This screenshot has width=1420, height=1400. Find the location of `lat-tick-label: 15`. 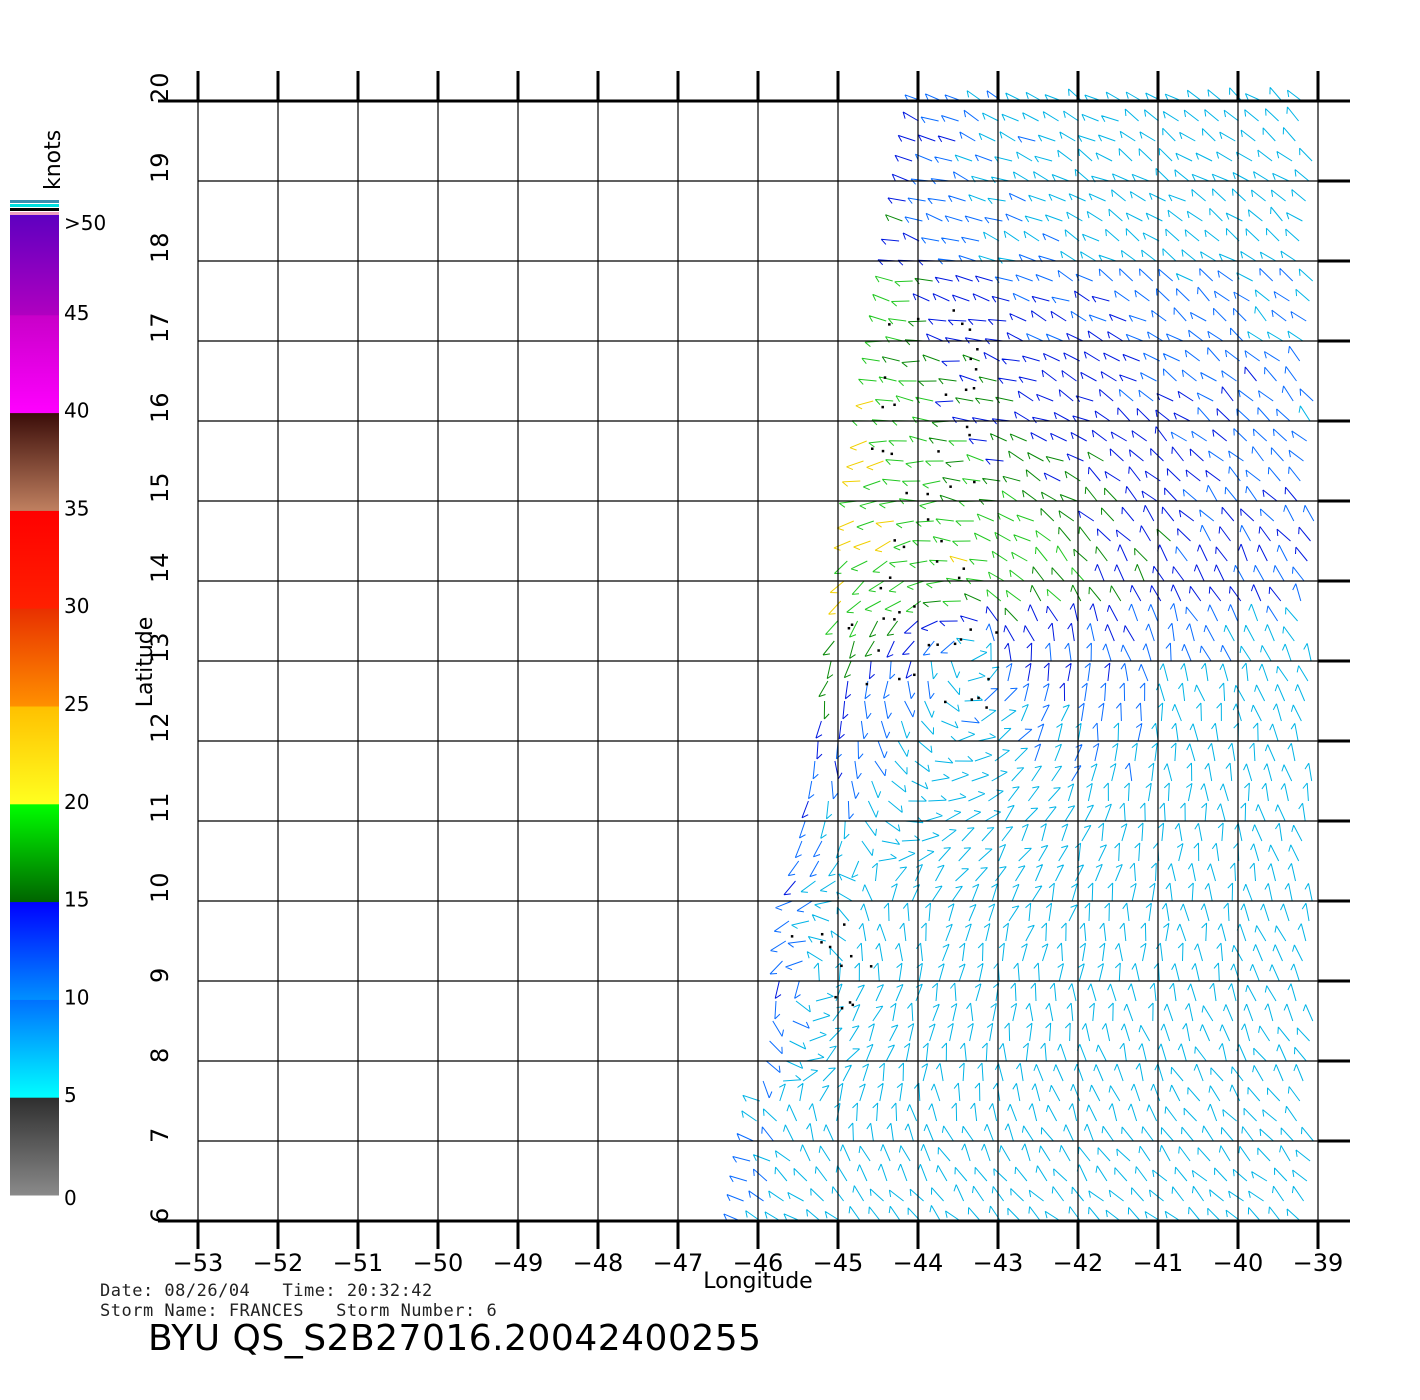

lat-tick-label: 15 is located at coordinates (160, 487).